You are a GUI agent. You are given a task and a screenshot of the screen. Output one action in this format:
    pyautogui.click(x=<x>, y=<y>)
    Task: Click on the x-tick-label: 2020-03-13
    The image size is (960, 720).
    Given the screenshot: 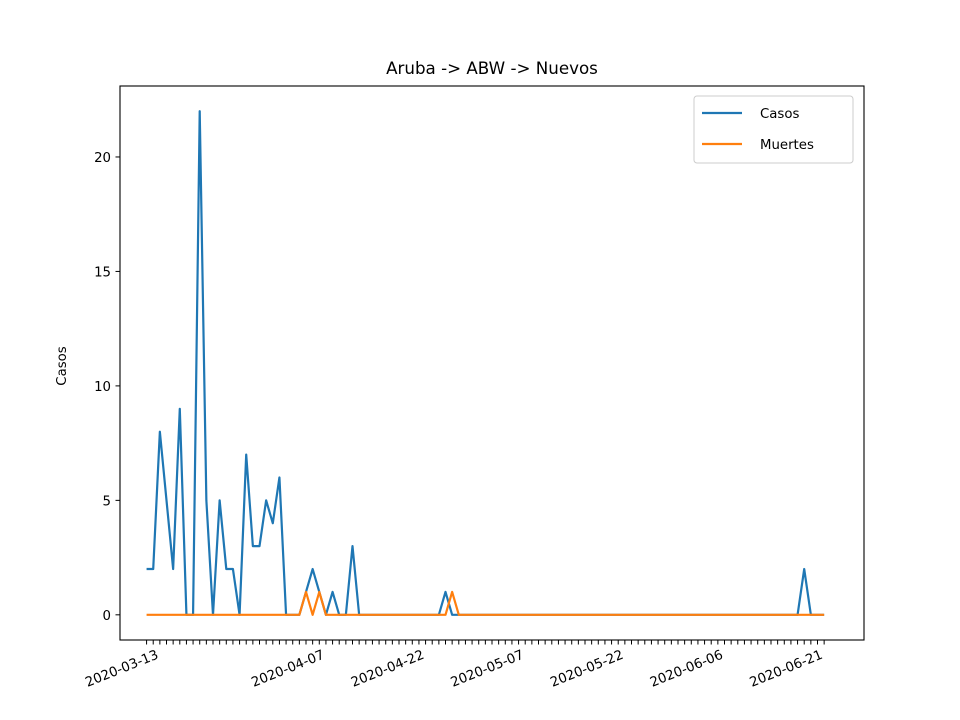 What is the action you would take?
    pyautogui.click(x=121, y=669)
    